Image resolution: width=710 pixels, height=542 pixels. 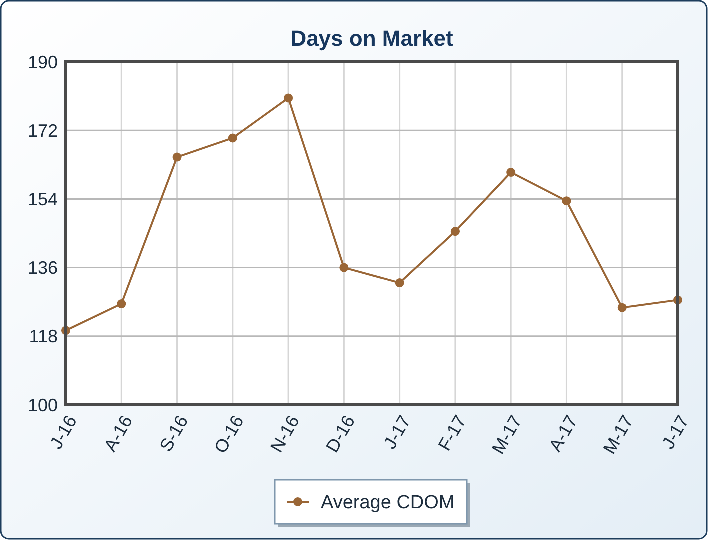 What do you see at coordinates (43, 268) in the screenshot?
I see `y-tick-label: 136` at bounding box center [43, 268].